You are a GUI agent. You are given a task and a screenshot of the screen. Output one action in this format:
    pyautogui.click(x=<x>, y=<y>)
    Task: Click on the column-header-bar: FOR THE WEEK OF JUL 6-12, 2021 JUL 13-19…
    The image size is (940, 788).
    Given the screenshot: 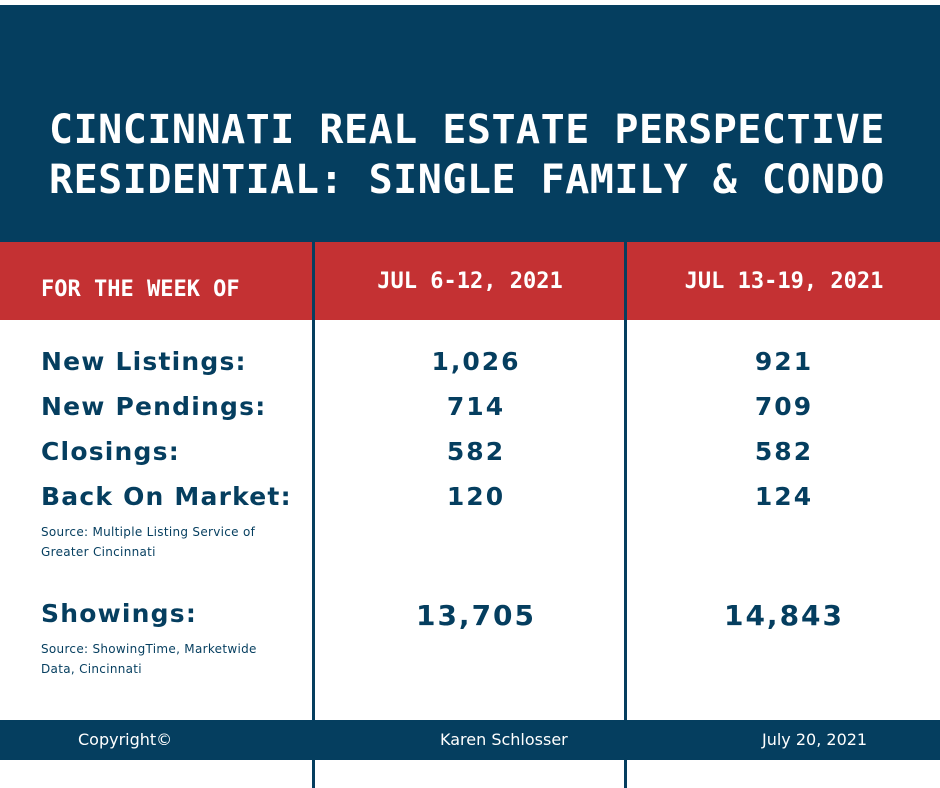 What is the action you would take?
    pyautogui.click(x=470, y=281)
    